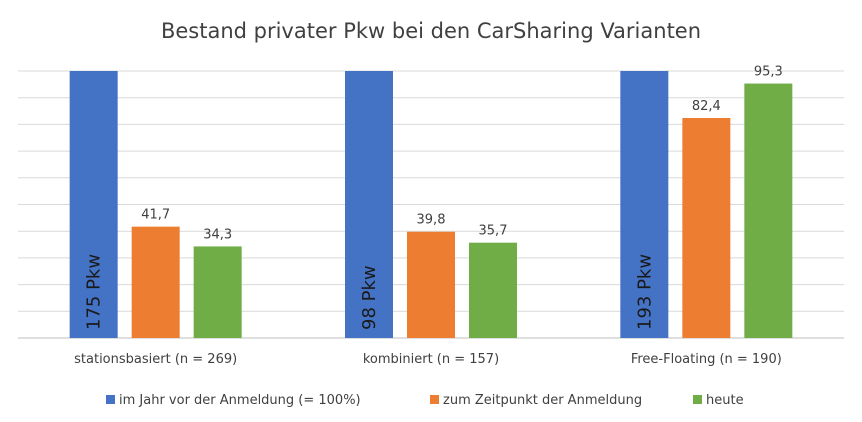  Describe the element at coordinates (94, 292) in the screenshot. I see `bar-inner-label: 175 Pkw` at that location.